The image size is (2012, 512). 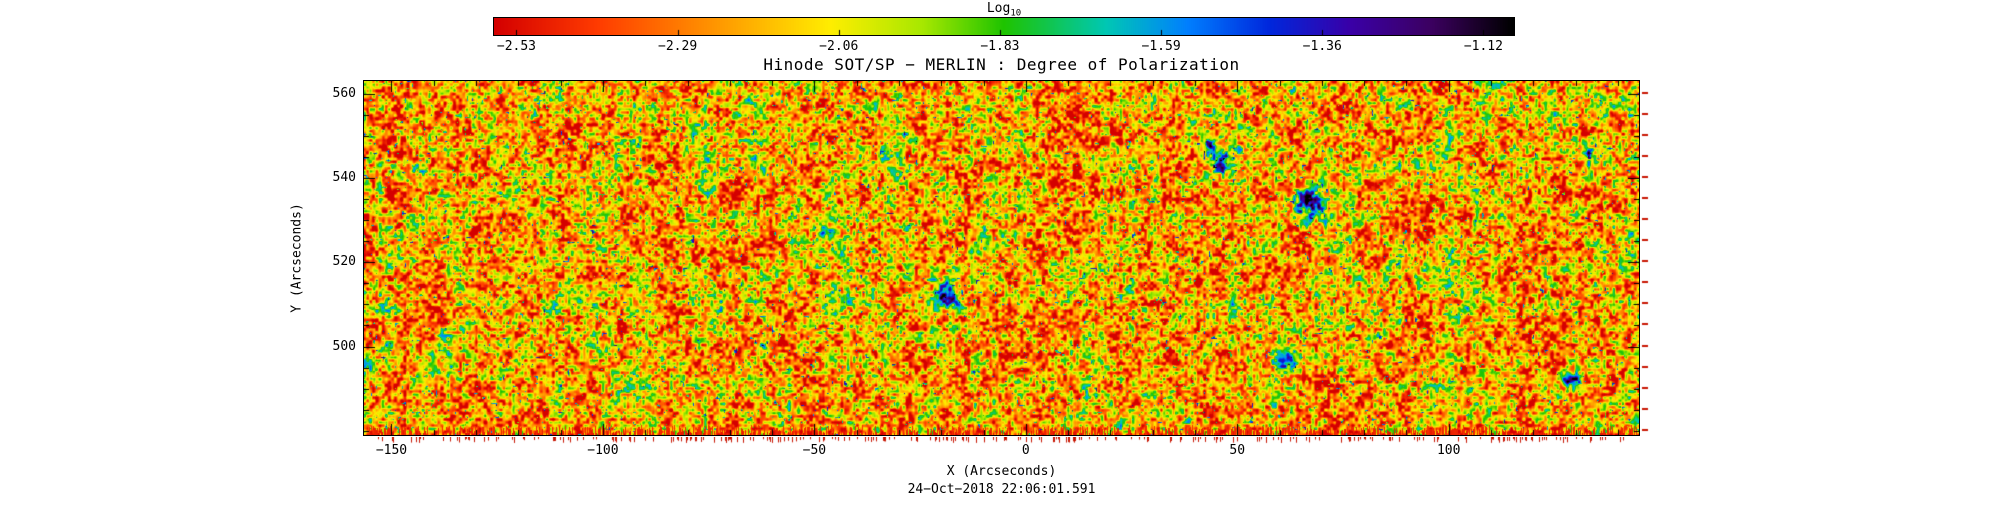 What do you see at coordinates (1025, 450) in the screenshot?
I see `x-tick-label: 0` at bounding box center [1025, 450].